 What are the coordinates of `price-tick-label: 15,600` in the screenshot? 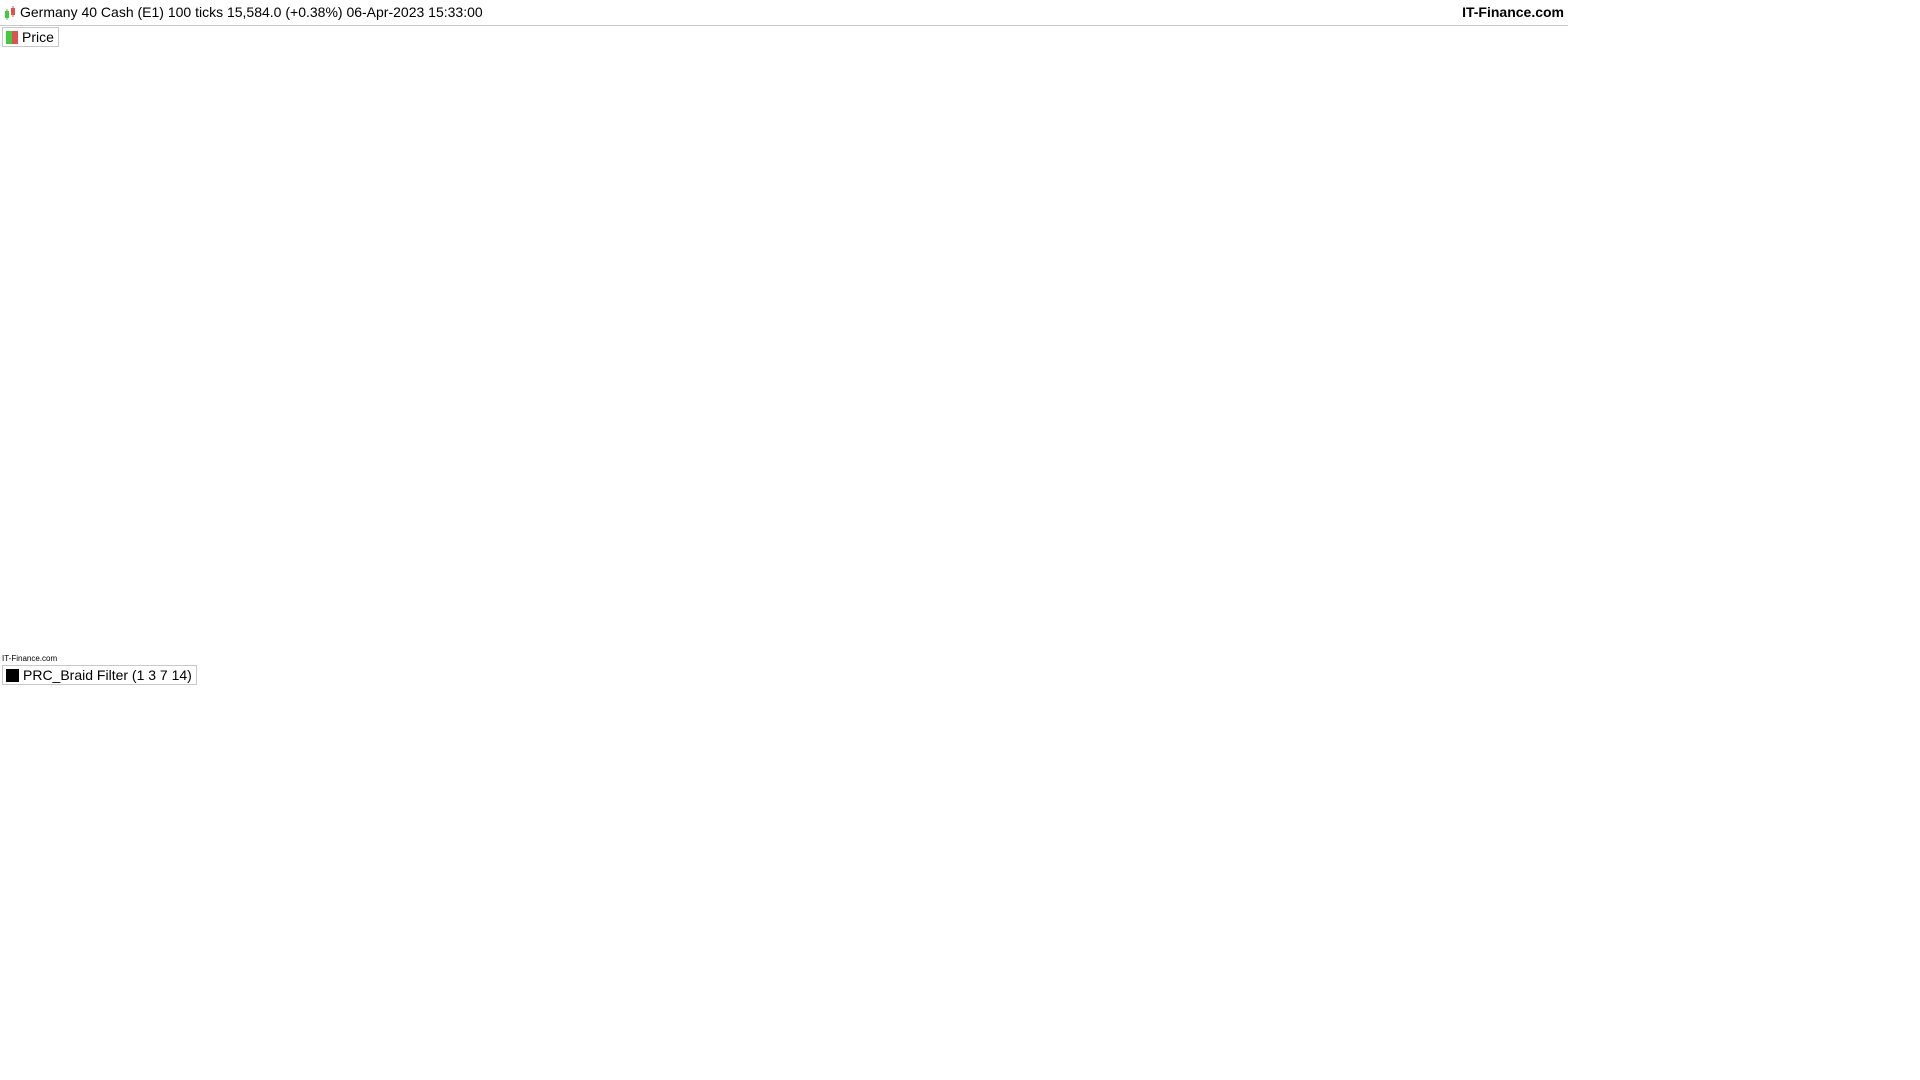 It's located at (1528, 93).